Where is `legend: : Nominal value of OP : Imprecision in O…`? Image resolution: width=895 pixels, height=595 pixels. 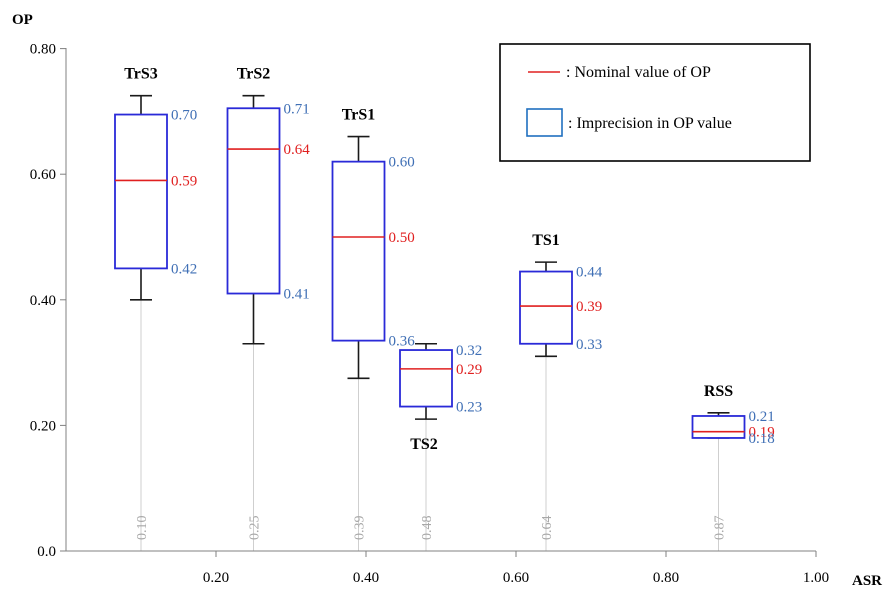 legend: : Nominal value of OP : Imprecision in O… is located at coordinates (655, 102).